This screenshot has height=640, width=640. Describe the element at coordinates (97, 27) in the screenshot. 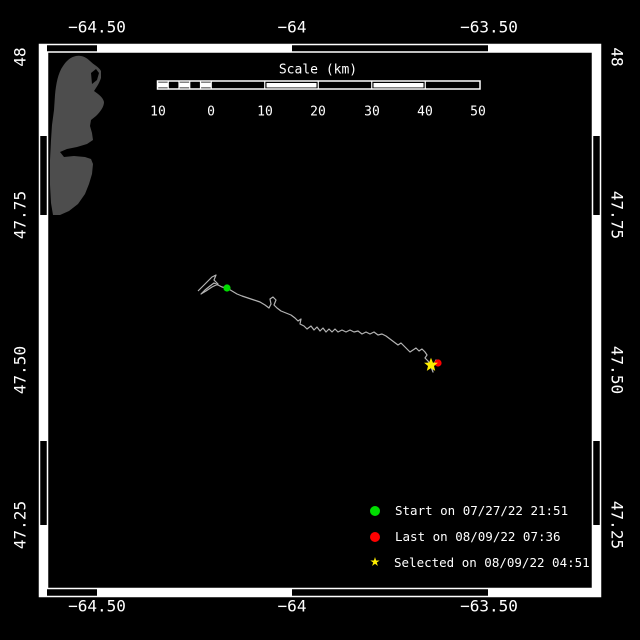

I see `axis-label-top-1: −64.50` at that location.